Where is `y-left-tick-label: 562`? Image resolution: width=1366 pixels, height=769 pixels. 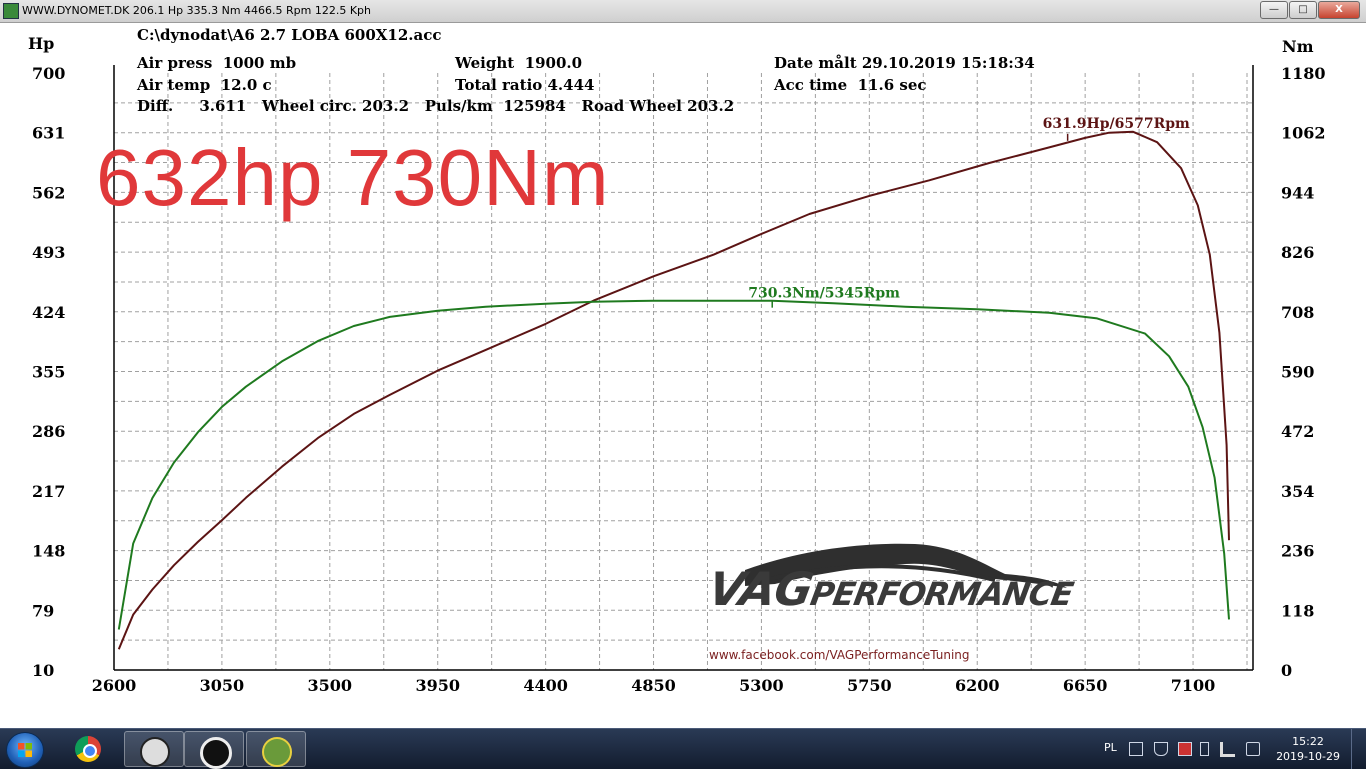
y-left-tick-label: 562 is located at coordinates (48, 192).